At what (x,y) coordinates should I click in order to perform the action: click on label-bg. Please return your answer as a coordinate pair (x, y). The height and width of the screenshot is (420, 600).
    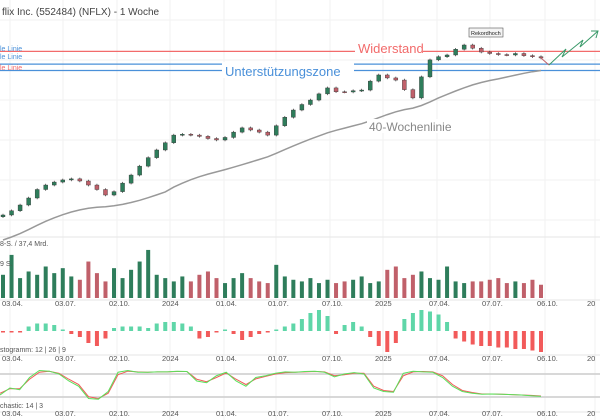
    Looking at the image, I should click on (389, 48).